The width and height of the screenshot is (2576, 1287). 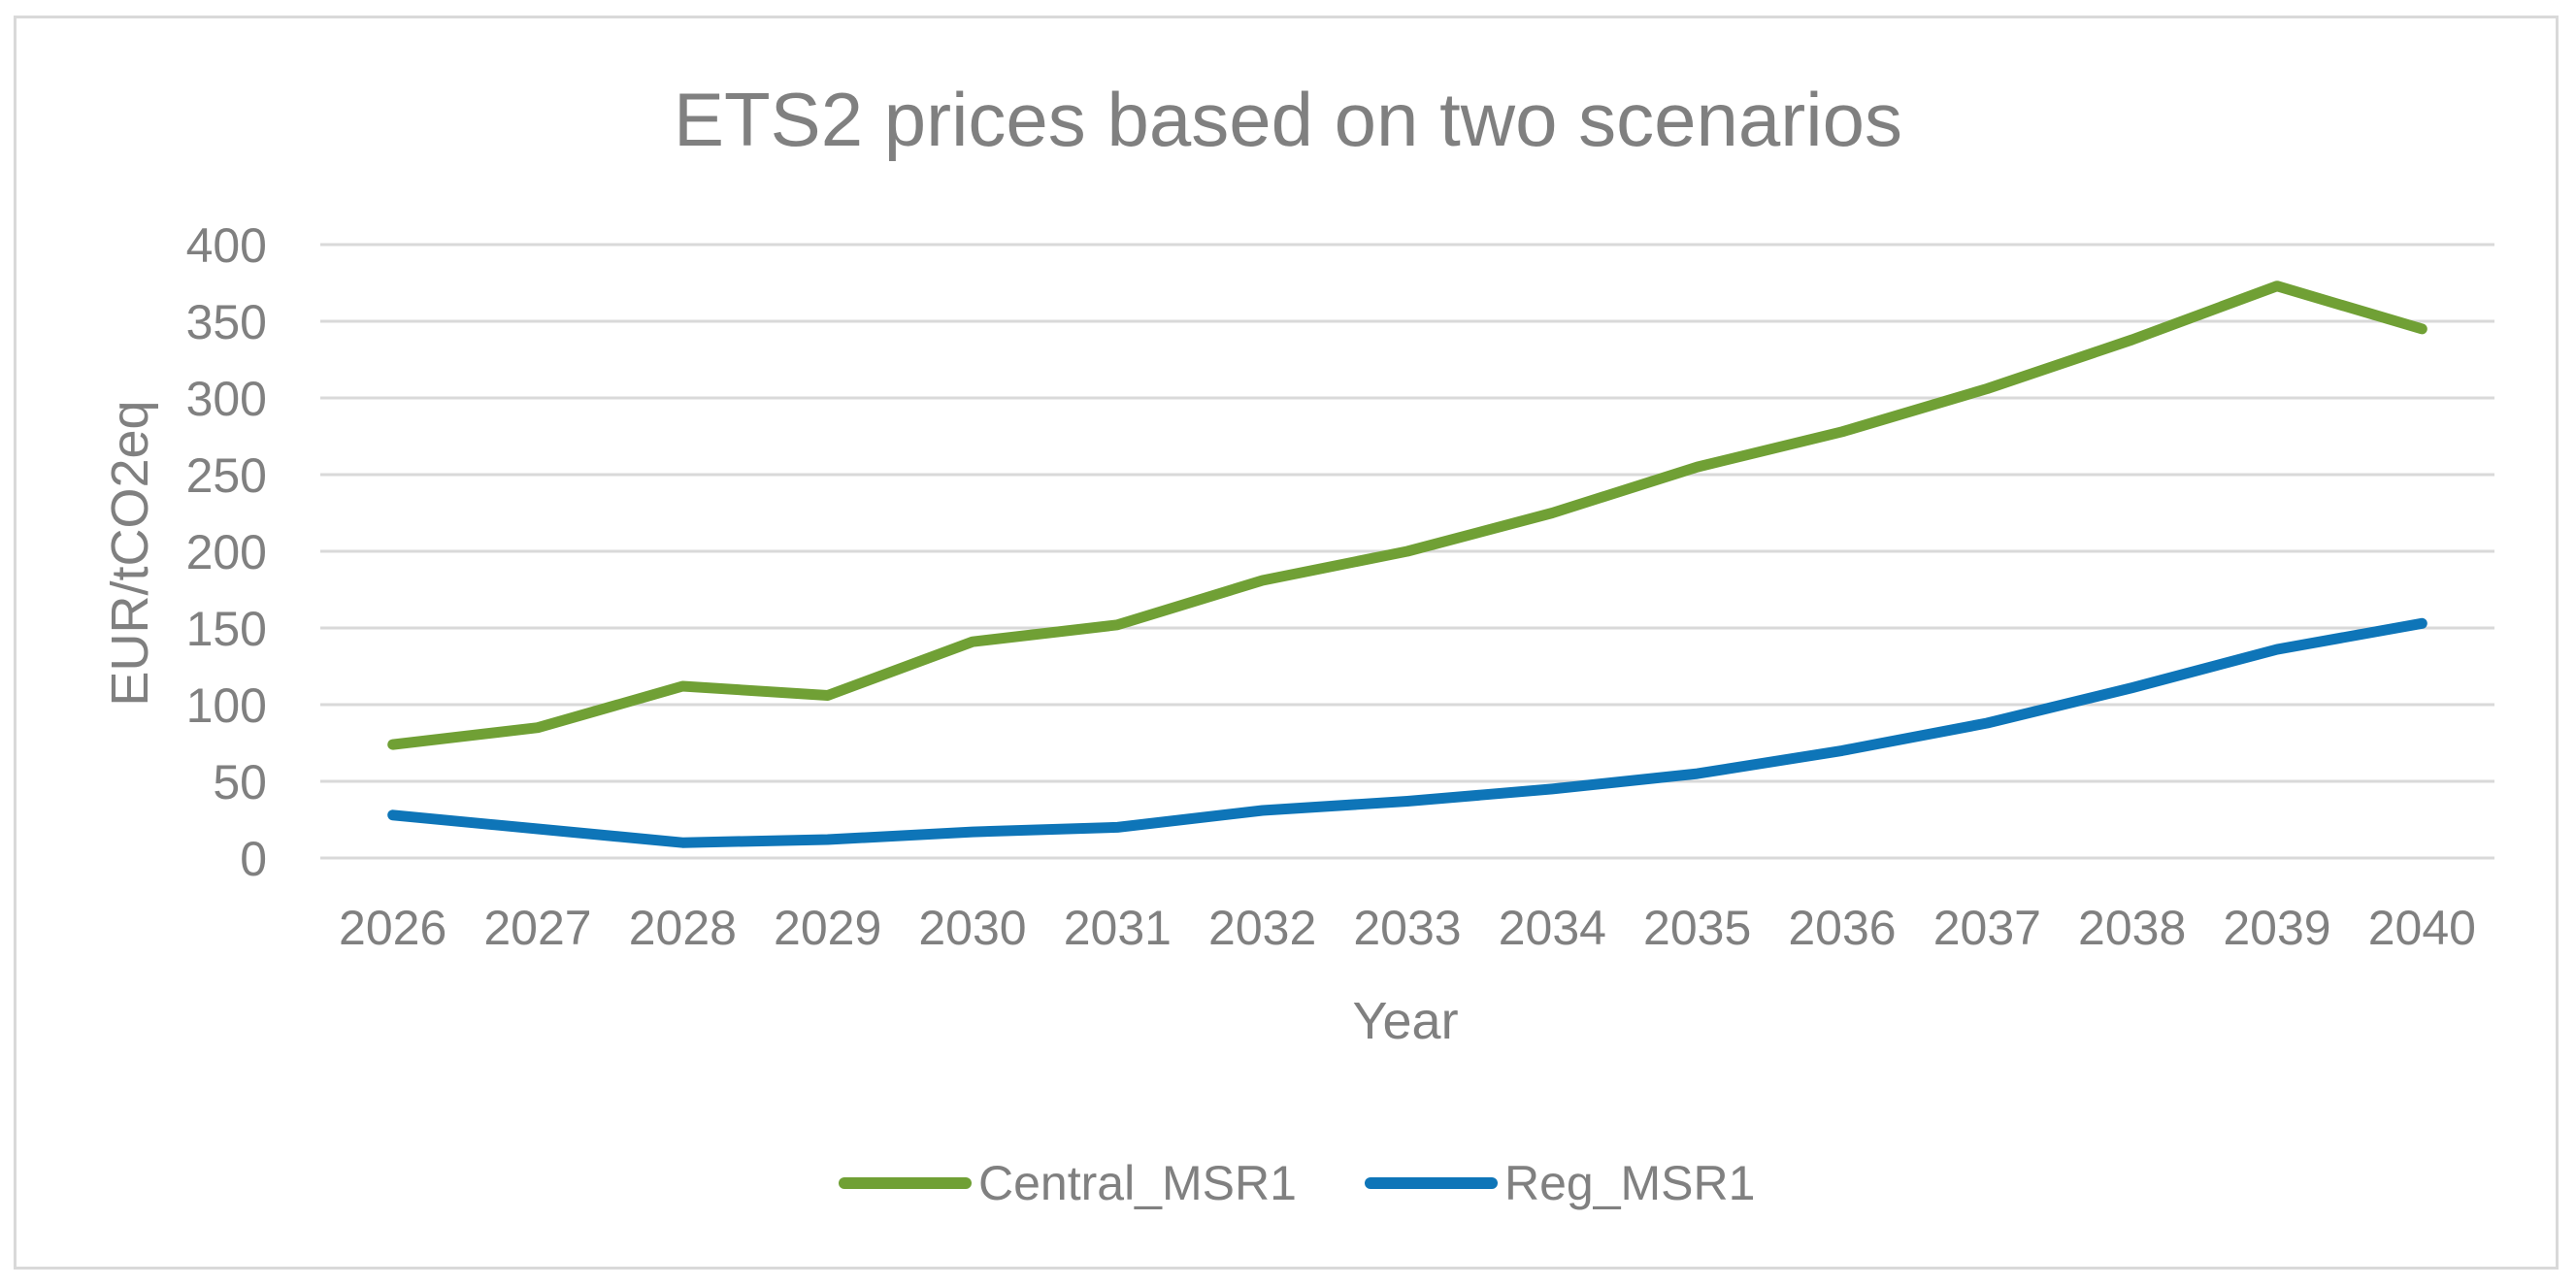 What do you see at coordinates (226, 322) in the screenshot?
I see `y-tick-label: 350` at bounding box center [226, 322].